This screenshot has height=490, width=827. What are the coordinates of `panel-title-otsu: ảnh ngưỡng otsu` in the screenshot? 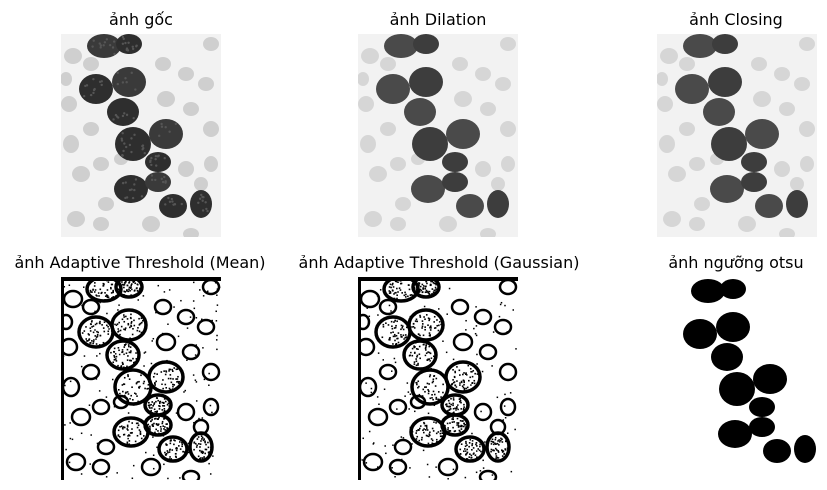 It's located at (736, 262).